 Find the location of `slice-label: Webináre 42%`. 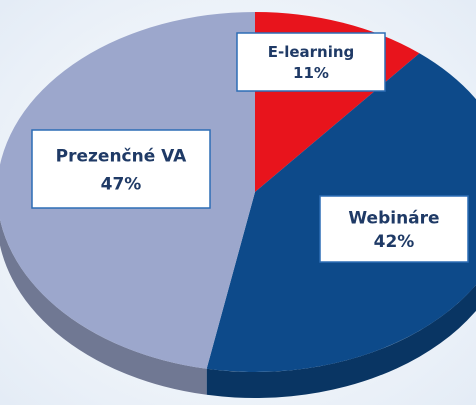

slice-label: Webináre 42% is located at coordinates (394, 229).